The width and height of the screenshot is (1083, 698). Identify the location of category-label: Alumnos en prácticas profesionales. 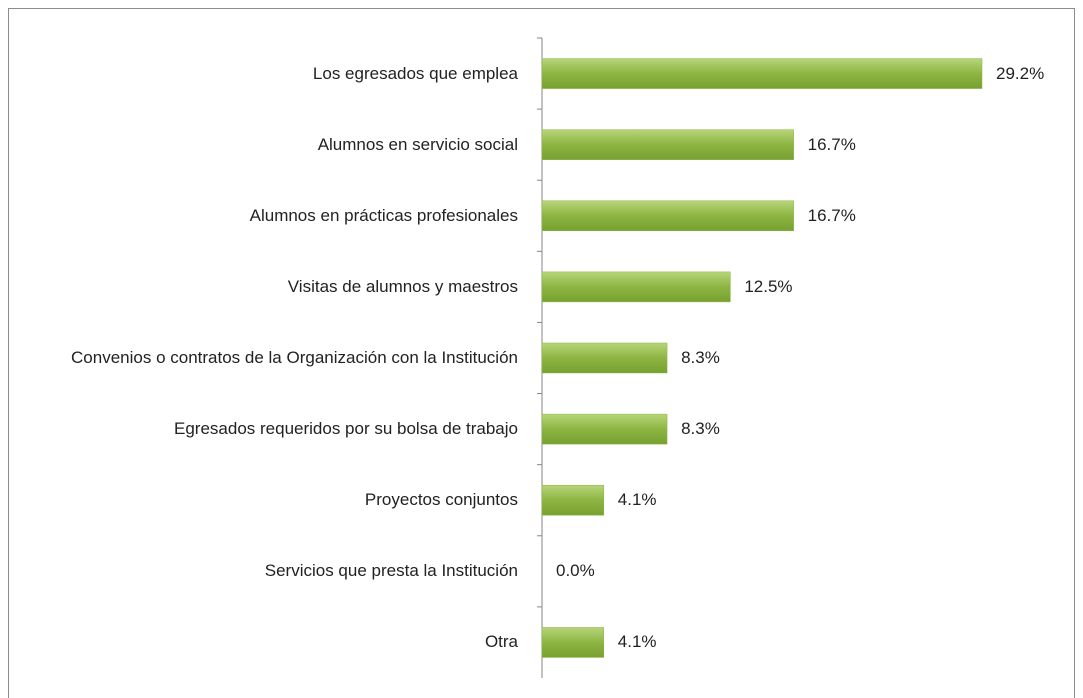
(383, 215).